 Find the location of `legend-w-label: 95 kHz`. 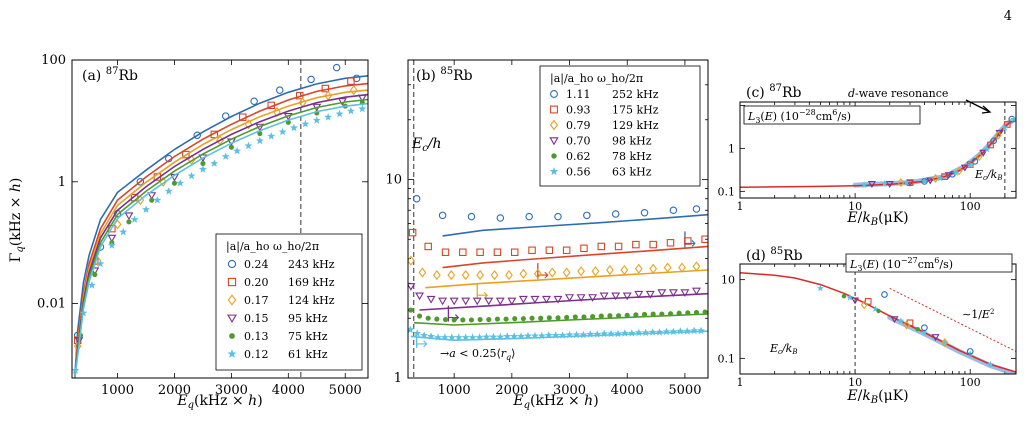

legend-w-label: 95 kHz is located at coordinates (308, 318).